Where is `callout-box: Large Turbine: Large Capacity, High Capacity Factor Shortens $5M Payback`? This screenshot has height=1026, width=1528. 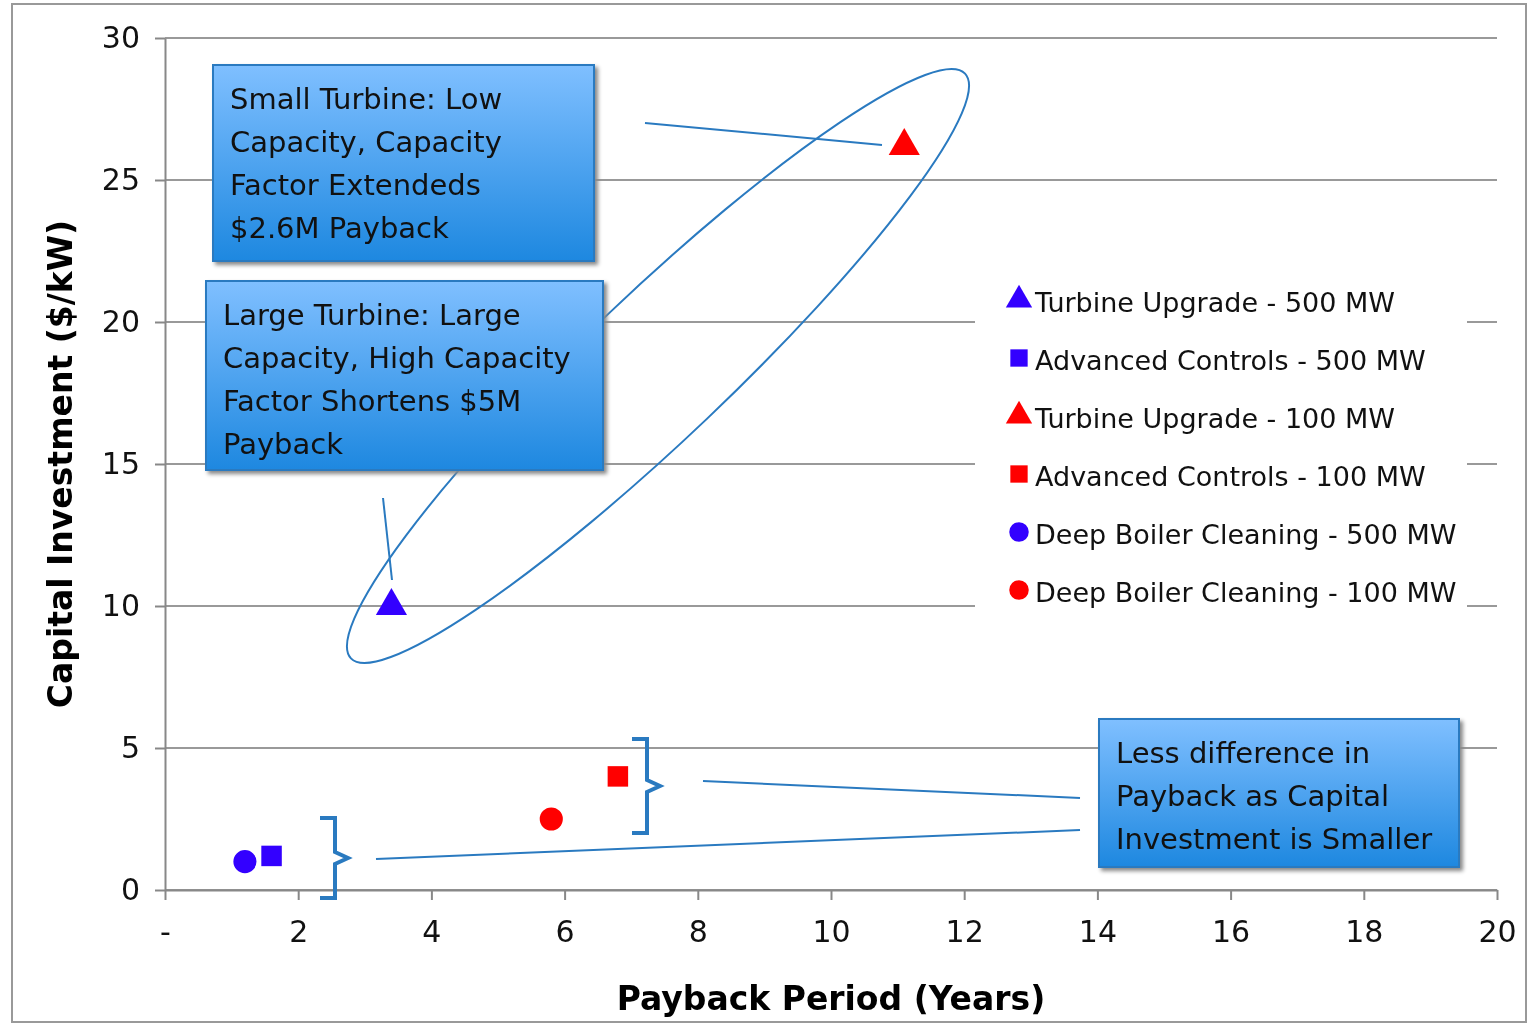
callout-box: Large Turbine: Large Capacity, High Capacity Factor Shortens $5M Payback is located at coordinates (404, 375).